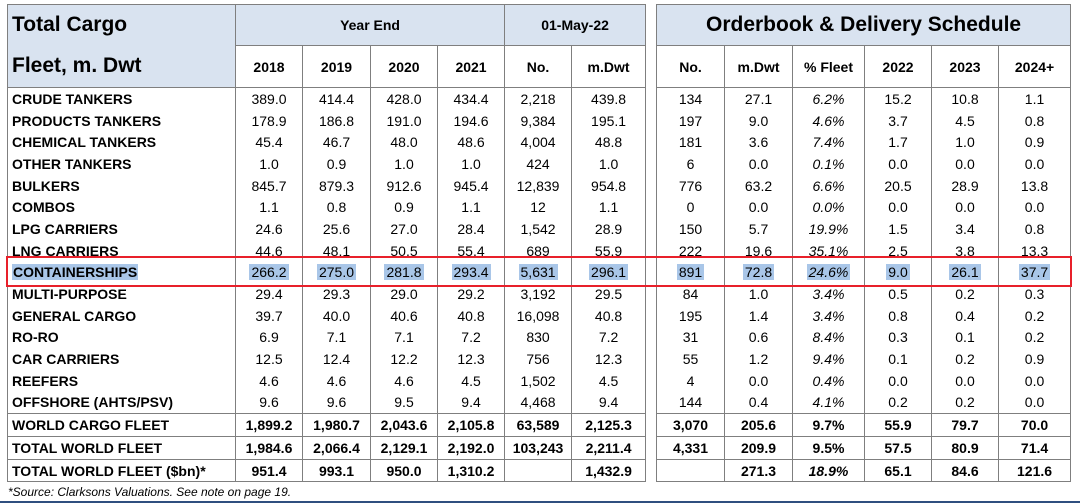  I want to click on table-cell: 4, so click(690, 380).